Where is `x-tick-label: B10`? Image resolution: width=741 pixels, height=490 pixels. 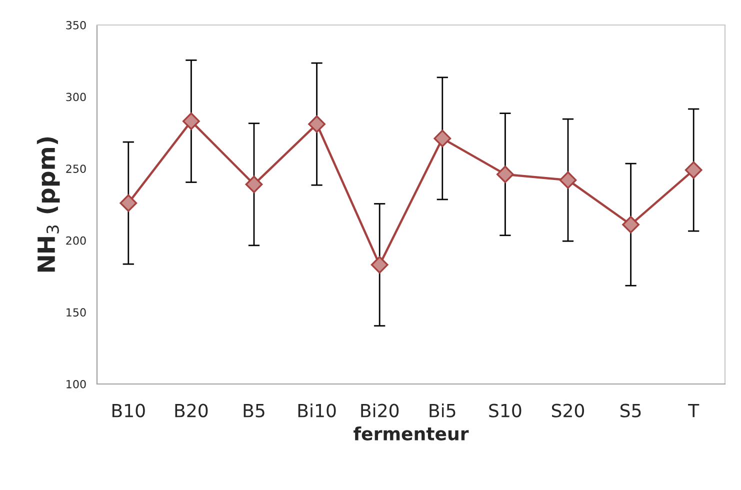
x-tick-label: B10 is located at coordinates (128, 411).